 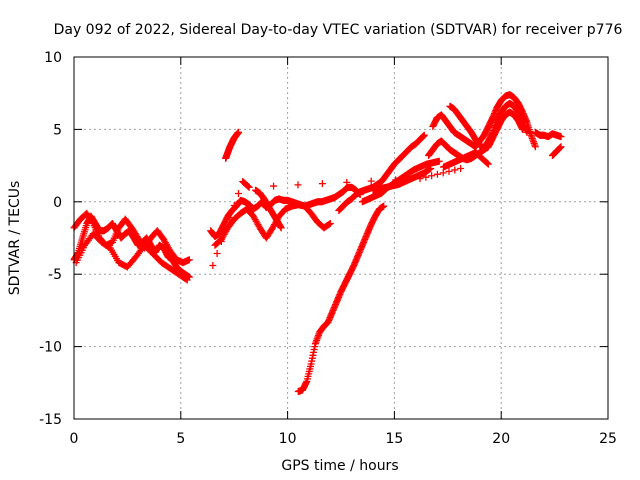 What do you see at coordinates (180, 439) in the screenshot?
I see `x-tick-label: 5` at bounding box center [180, 439].